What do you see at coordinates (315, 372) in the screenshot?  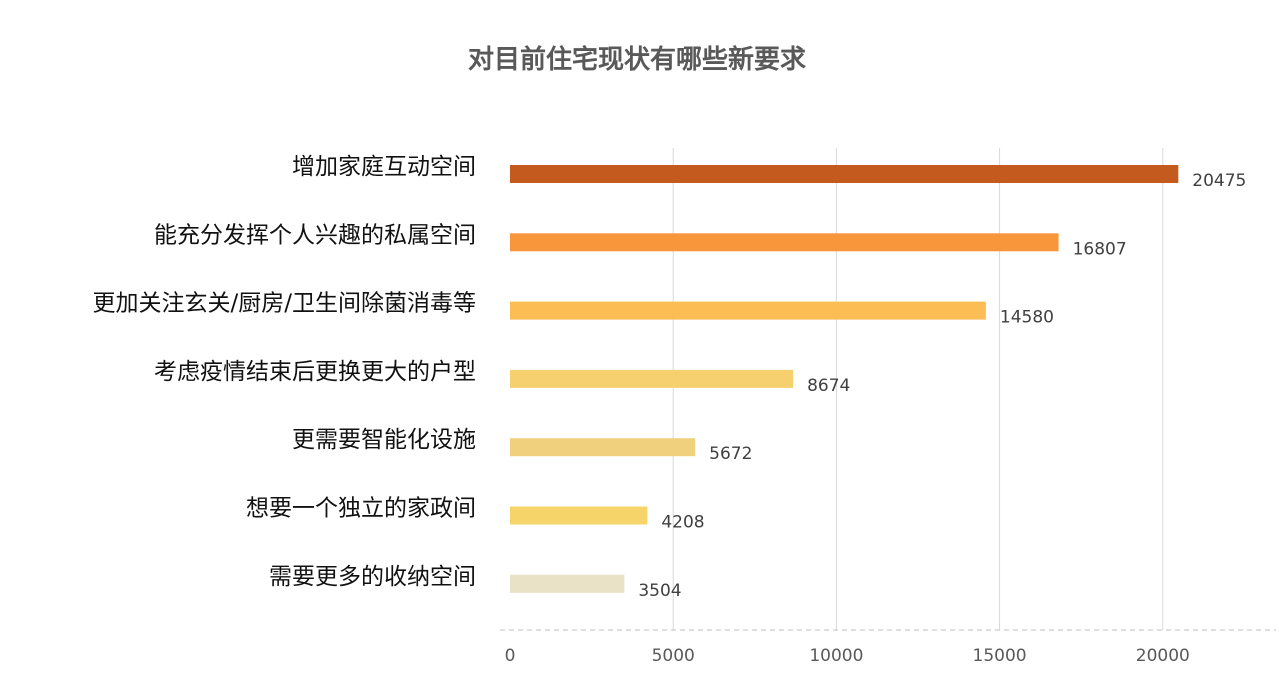 I see `category-label: 考虑疫情结束后更换更大的户型` at bounding box center [315, 372].